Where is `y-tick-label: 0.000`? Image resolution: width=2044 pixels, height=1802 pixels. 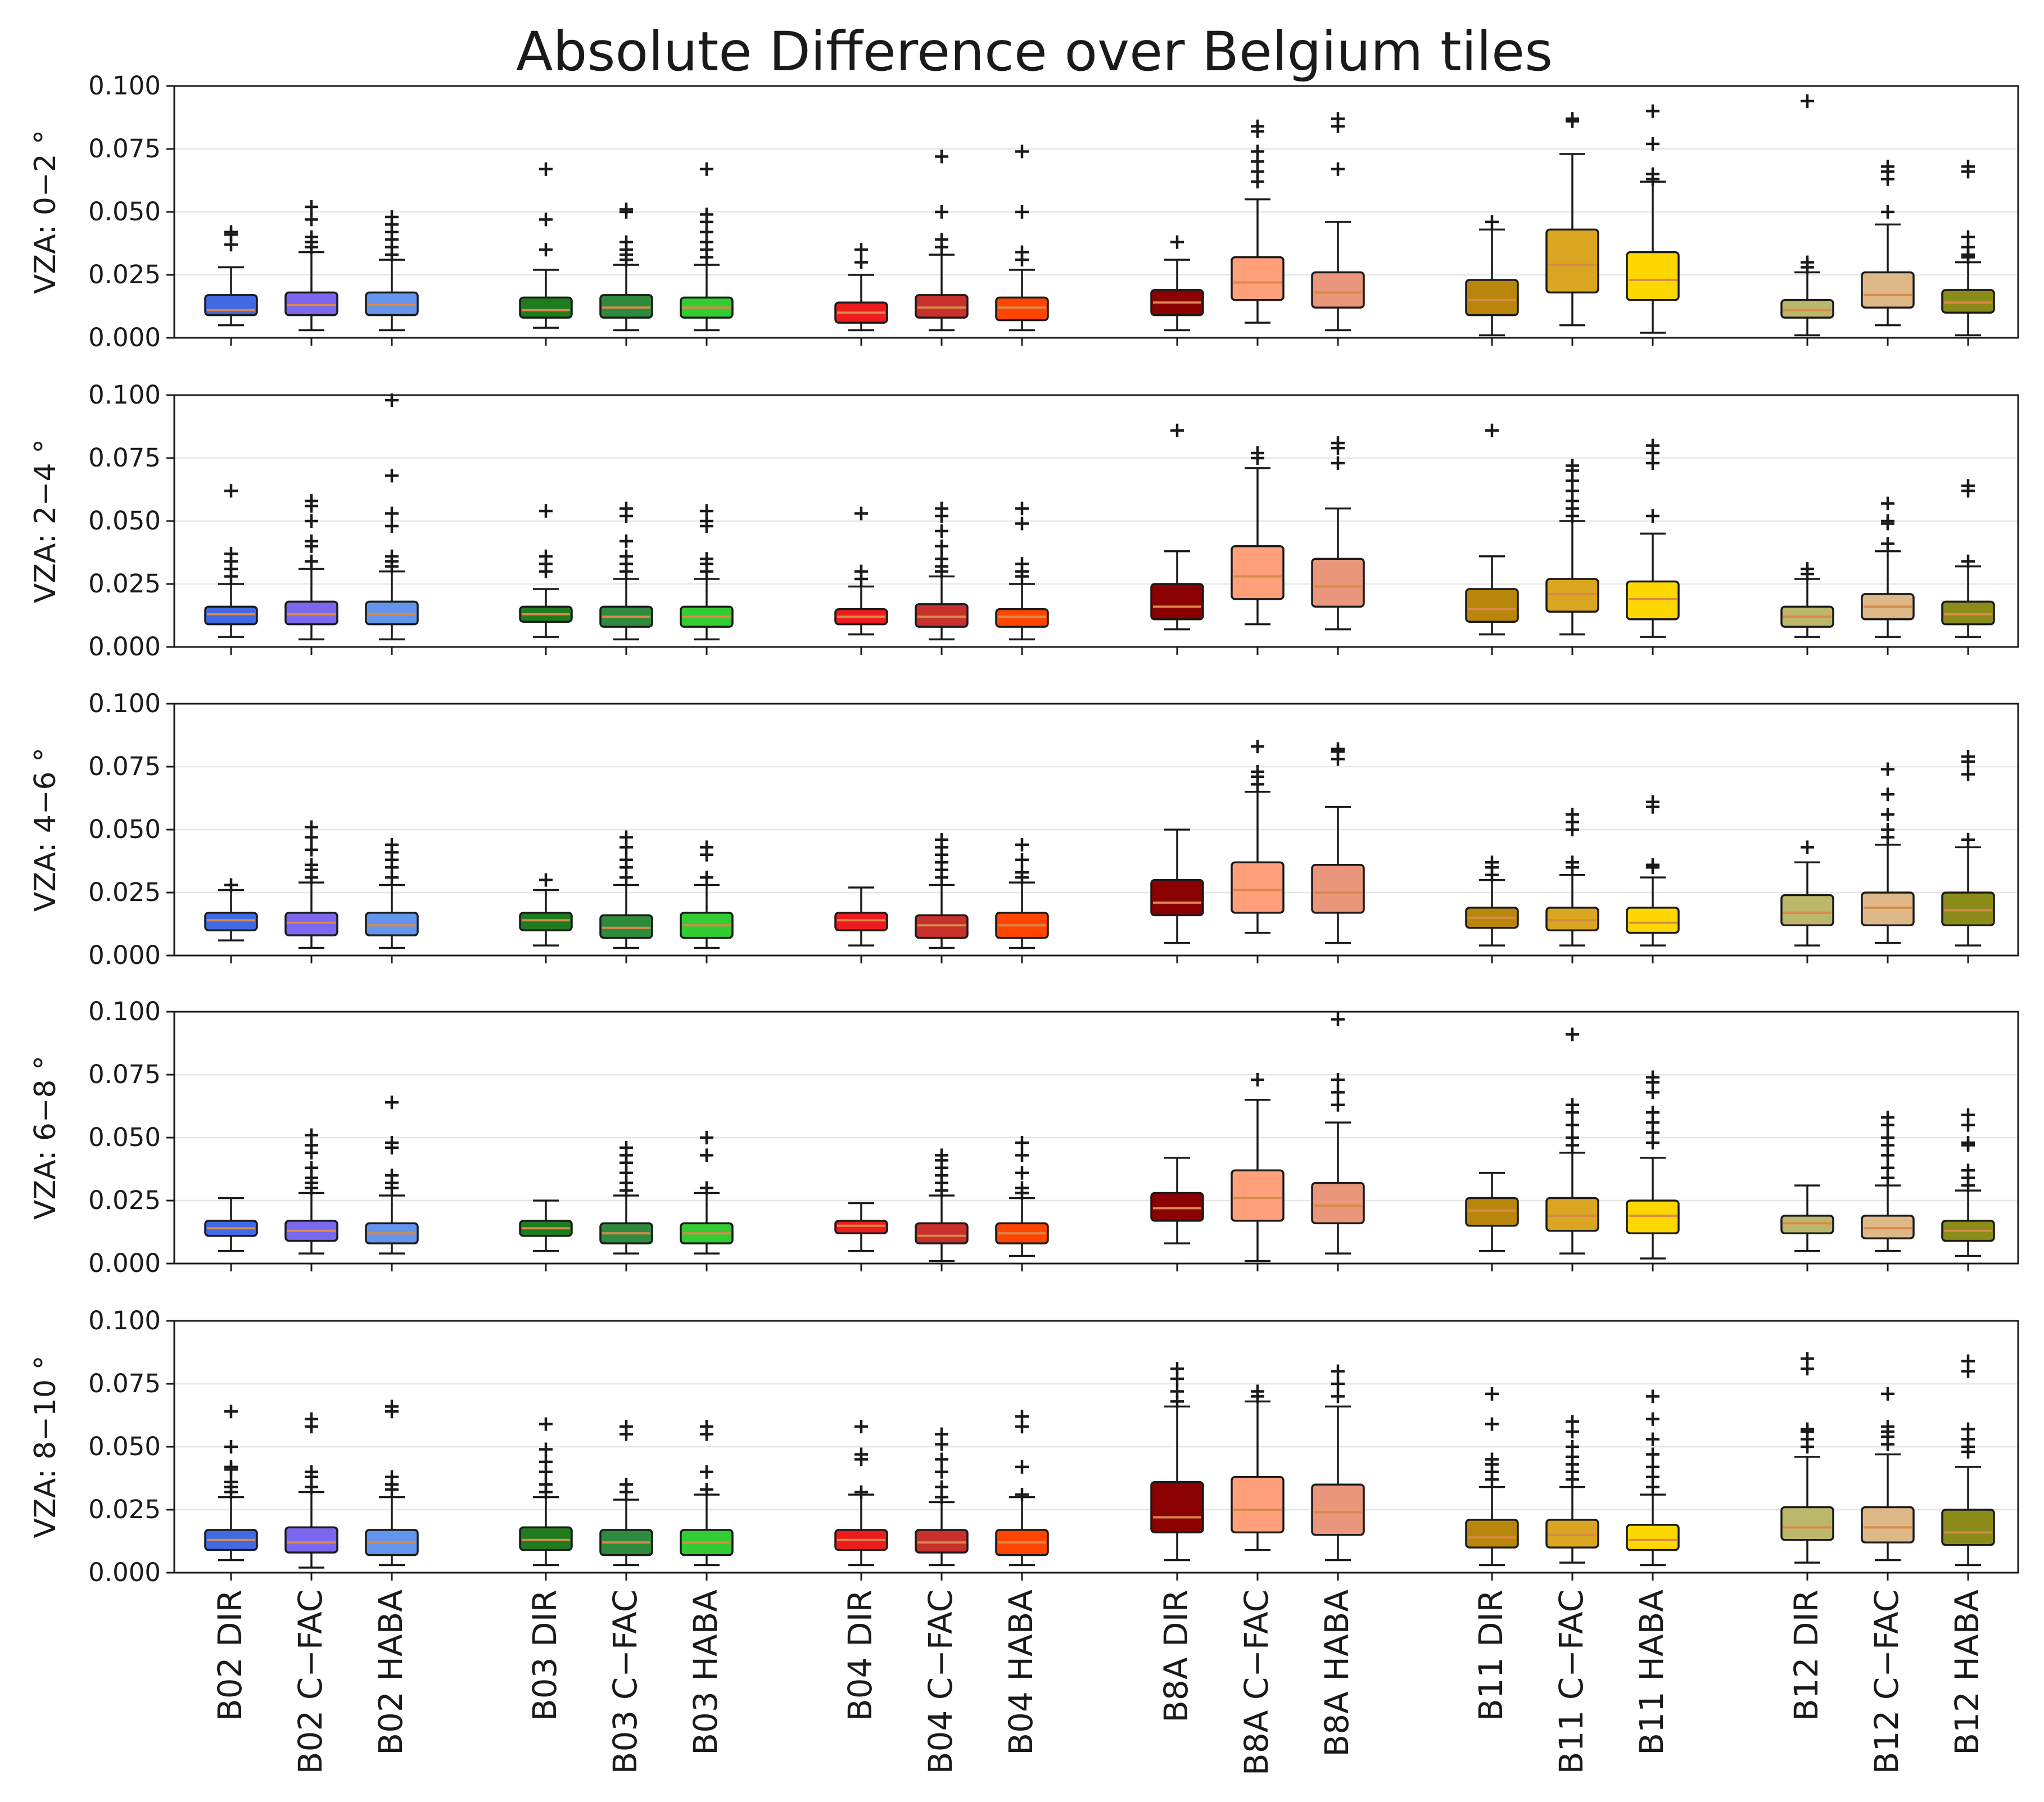 y-tick-label: 0.000 is located at coordinates (124, 337).